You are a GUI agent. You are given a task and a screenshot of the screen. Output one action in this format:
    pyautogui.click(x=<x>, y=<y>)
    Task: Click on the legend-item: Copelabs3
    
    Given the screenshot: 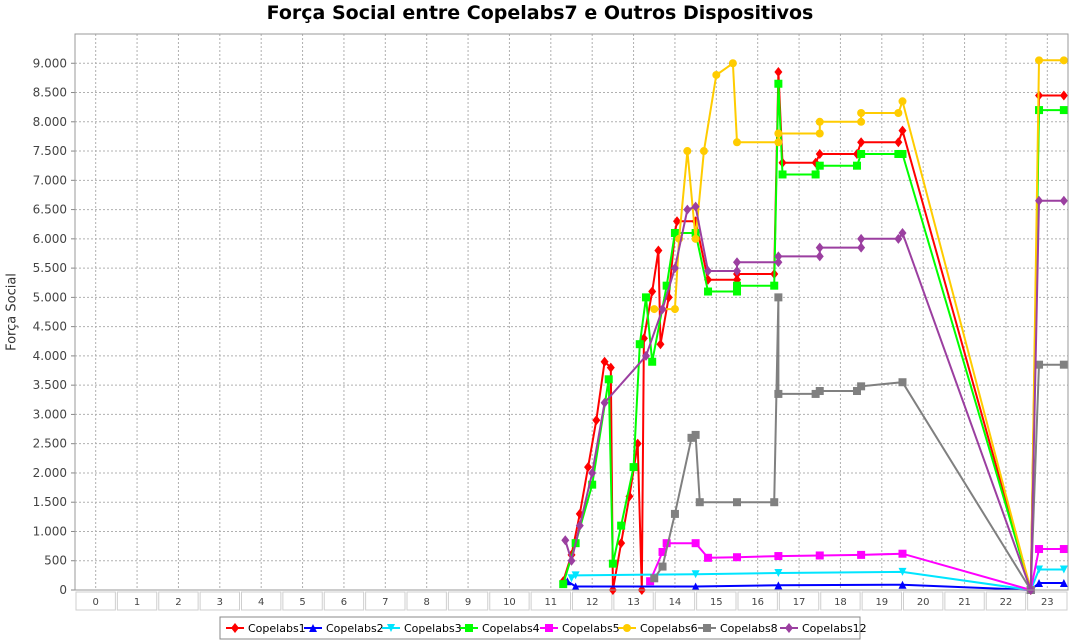 What is the action you would take?
    pyautogui.click(x=422, y=628)
    